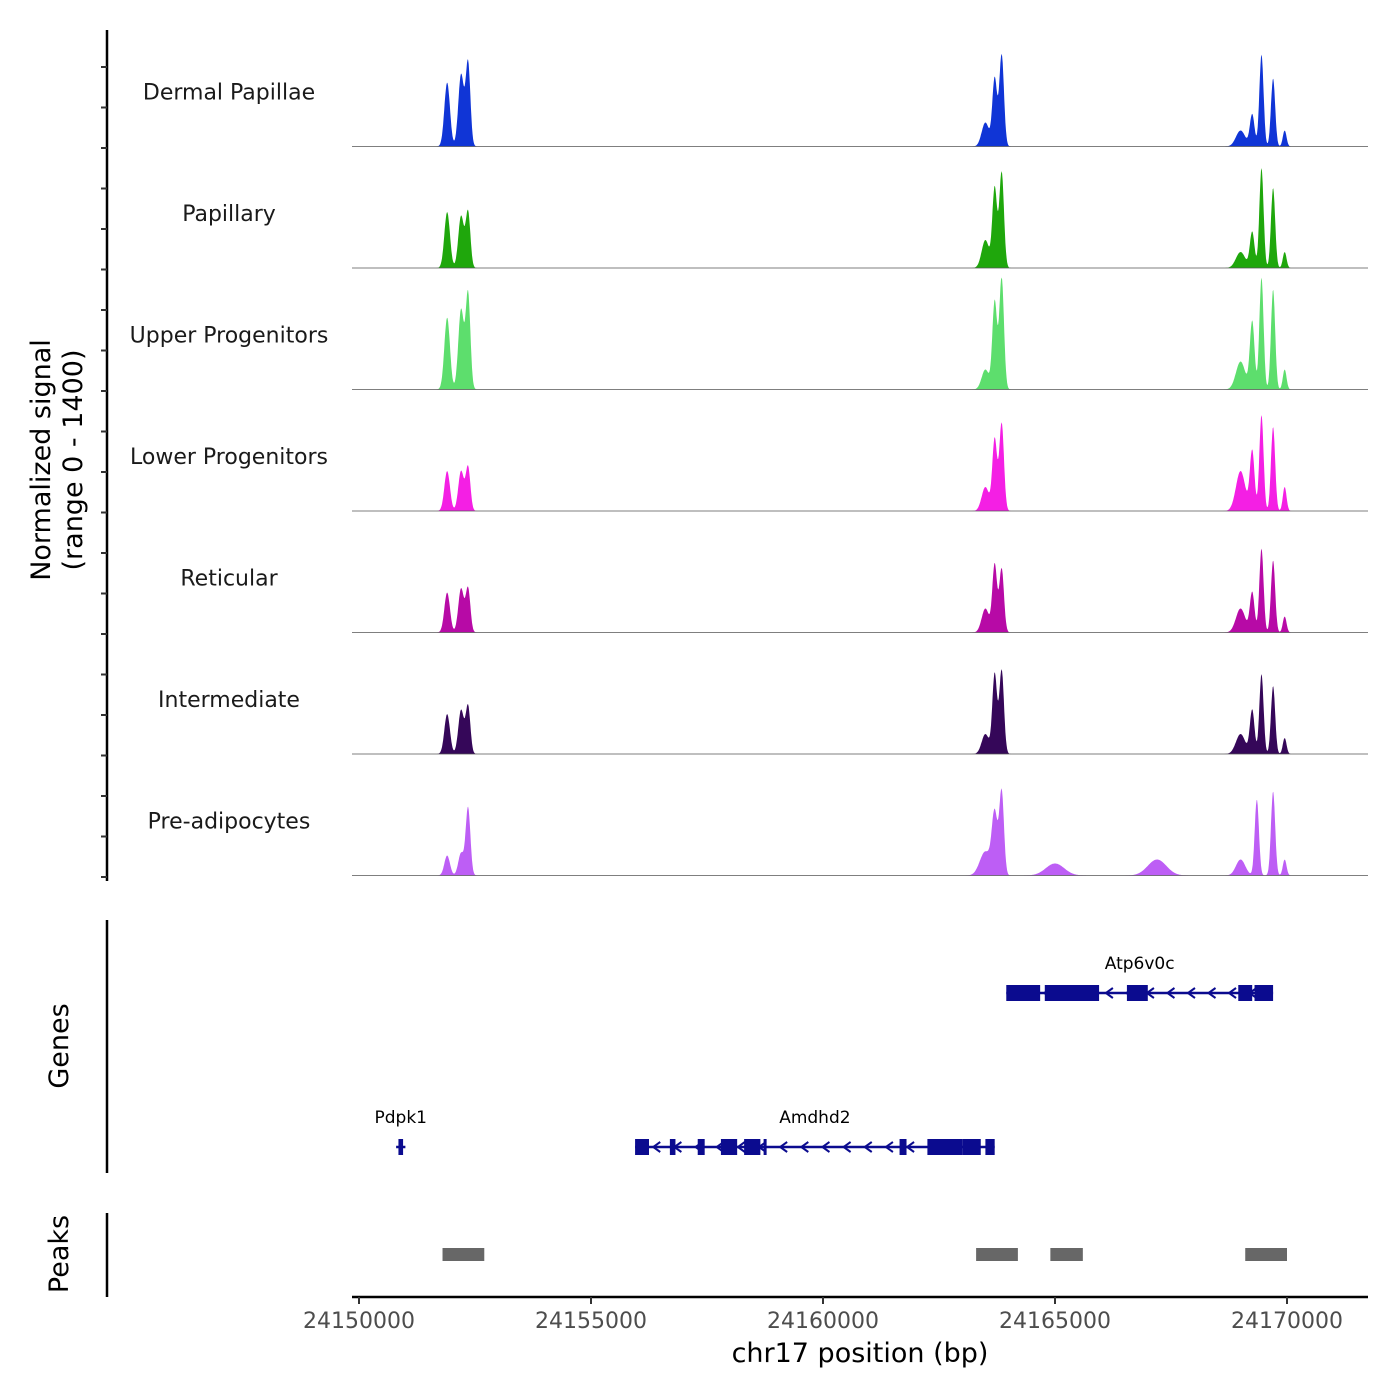  Describe the element at coordinates (229, 822) in the screenshot. I see `track-label: Pre-adipocytes` at that location.